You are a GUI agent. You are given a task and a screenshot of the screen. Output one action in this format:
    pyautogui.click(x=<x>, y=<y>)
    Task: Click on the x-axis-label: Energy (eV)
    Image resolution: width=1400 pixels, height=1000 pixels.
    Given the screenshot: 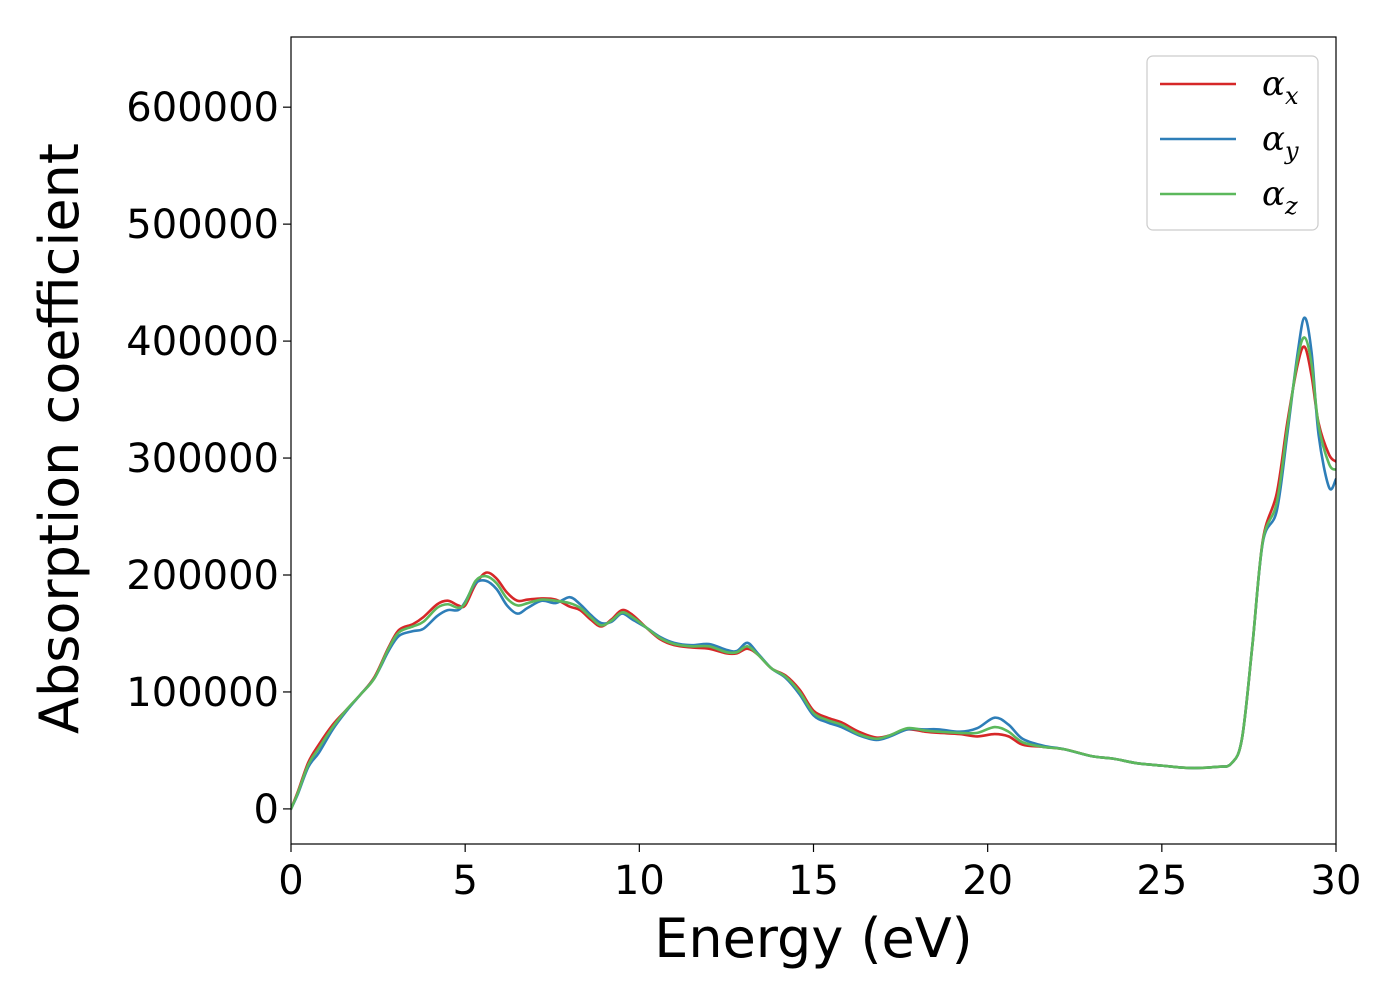 What is the action you would take?
    pyautogui.click(x=813, y=938)
    